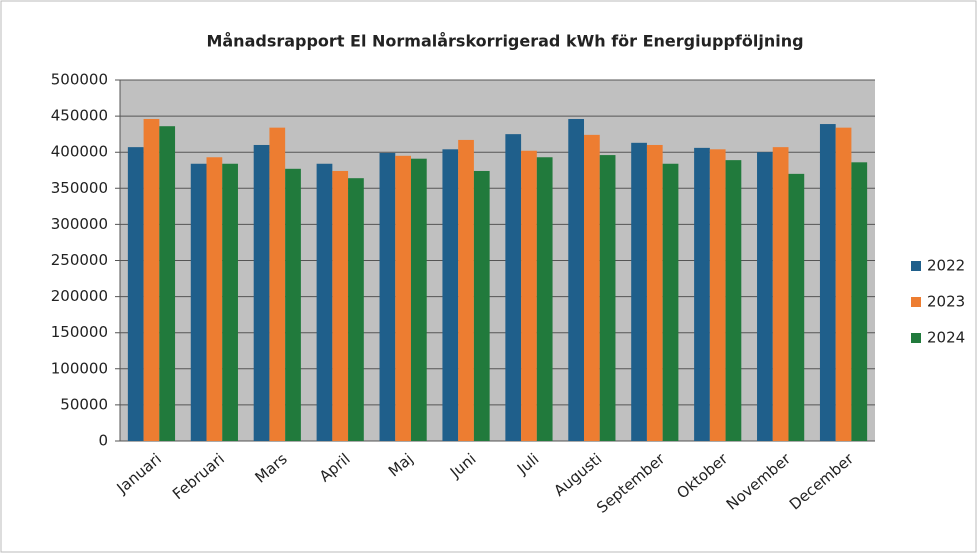  Describe the element at coordinates (79, 116) in the screenshot. I see `y-tick-label: 450000` at that location.